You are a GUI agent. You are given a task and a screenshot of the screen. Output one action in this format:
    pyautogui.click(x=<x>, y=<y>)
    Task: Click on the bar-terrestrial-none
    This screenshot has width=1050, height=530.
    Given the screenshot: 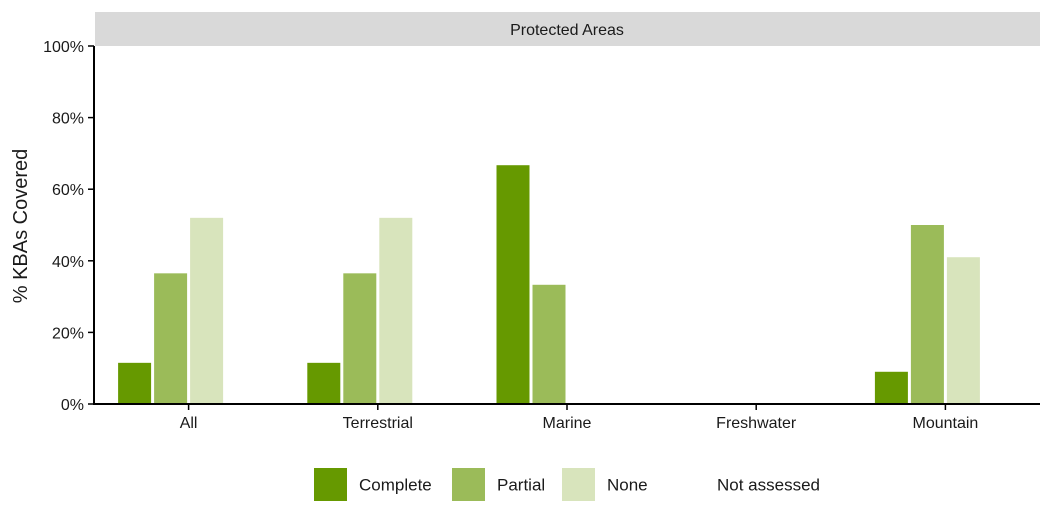 What is the action you would take?
    pyautogui.click(x=396, y=310)
    